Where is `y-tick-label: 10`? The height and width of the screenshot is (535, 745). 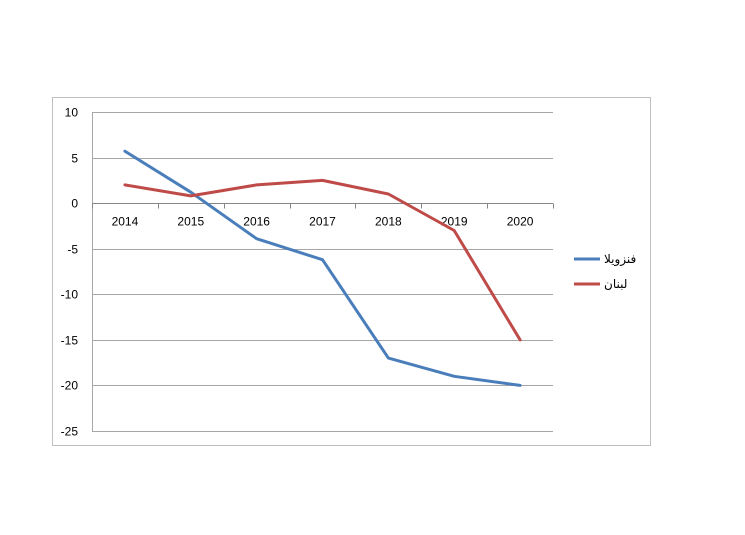
y-tick-label: 10 is located at coordinates (72, 113).